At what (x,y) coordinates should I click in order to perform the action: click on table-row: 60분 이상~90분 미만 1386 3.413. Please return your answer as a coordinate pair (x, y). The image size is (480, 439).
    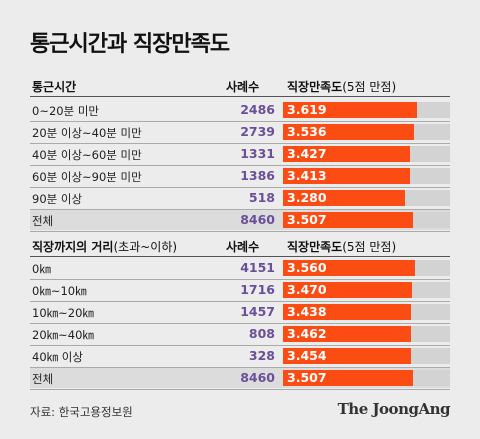
    Looking at the image, I should click on (240, 176).